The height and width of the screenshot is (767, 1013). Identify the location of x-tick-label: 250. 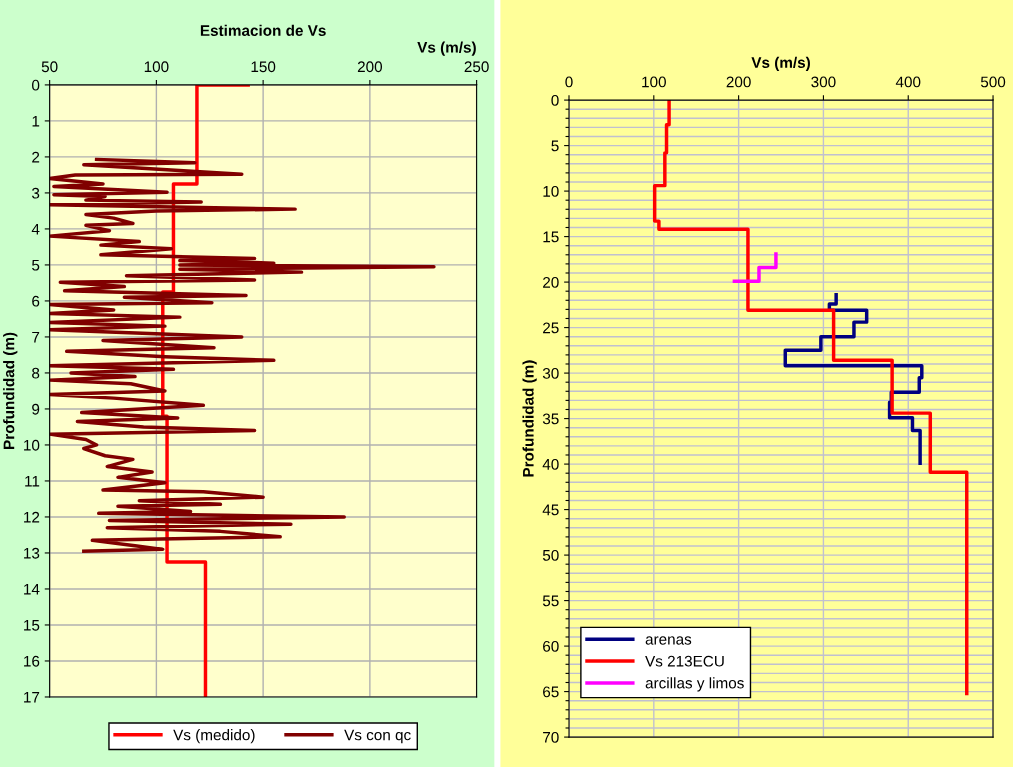
(476, 67).